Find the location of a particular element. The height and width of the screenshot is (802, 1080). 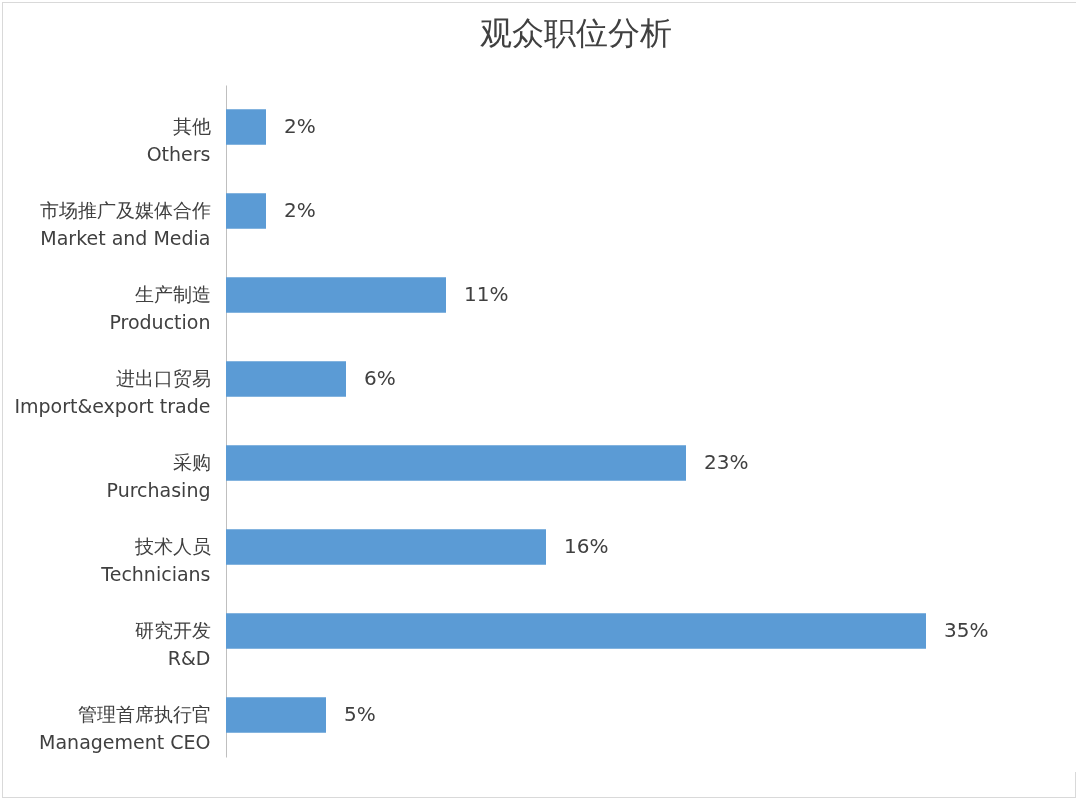

data-label: 23% is located at coordinates (726, 462).